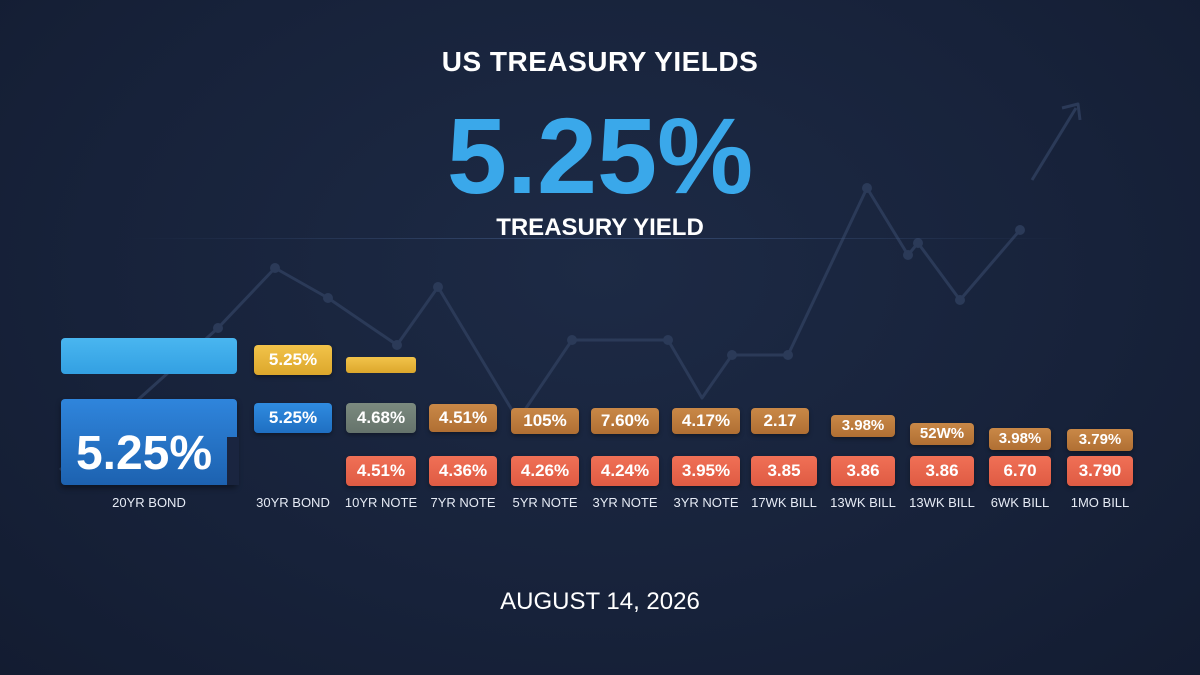  I want to click on 13wk-bill-bottom-badge: 3.86, so click(863, 471).